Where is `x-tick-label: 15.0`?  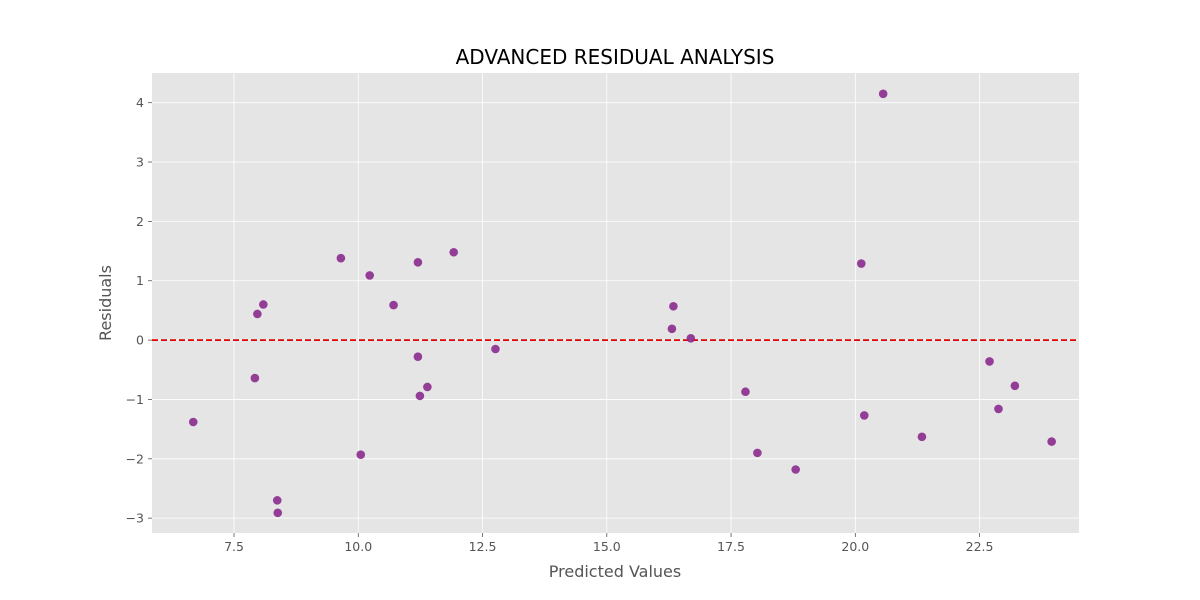
x-tick-label: 15.0 is located at coordinates (607, 546).